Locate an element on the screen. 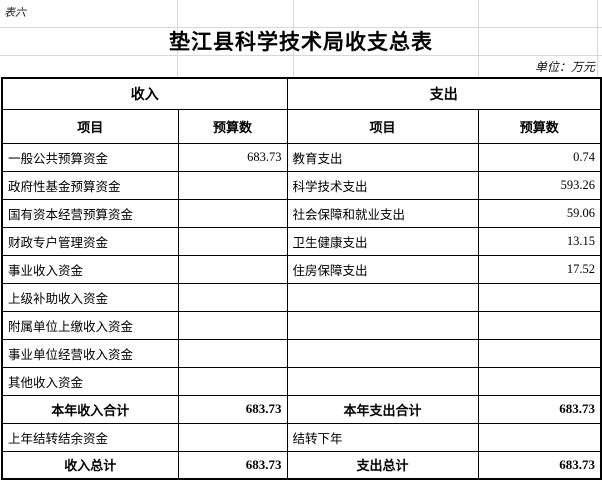  expense-item-cell: 结转下年 is located at coordinates (382, 437).